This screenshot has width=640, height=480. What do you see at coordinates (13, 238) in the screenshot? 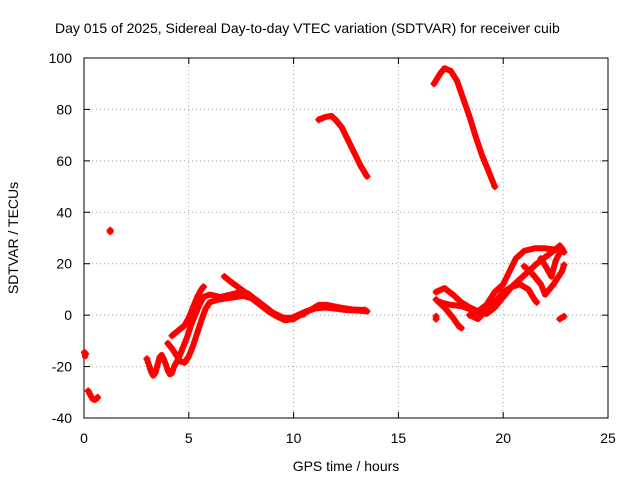
I see `y-axis-label: SDTVAR / TECUs` at bounding box center [13, 238].